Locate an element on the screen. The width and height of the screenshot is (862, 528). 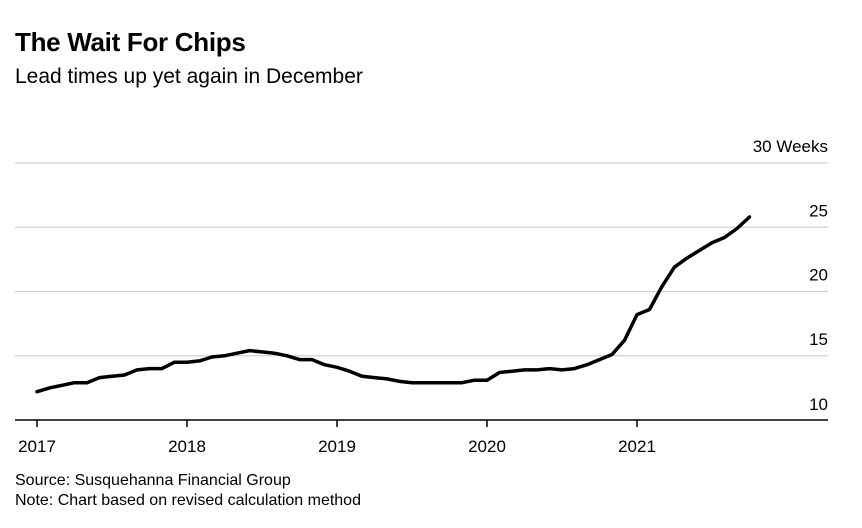
chart-subtitle: Lead times up yet again in December is located at coordinates (189, 76).